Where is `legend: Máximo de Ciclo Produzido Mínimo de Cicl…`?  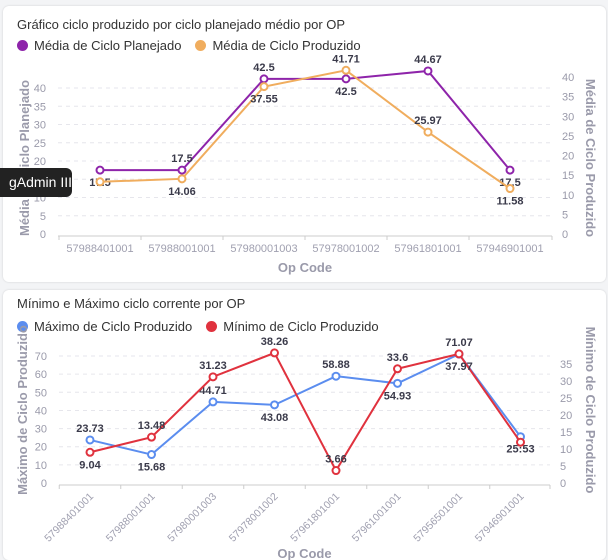 legend: Máximo de Ciclo Produzido Mínimo de Cicl… is located at coordinates (198, 326).